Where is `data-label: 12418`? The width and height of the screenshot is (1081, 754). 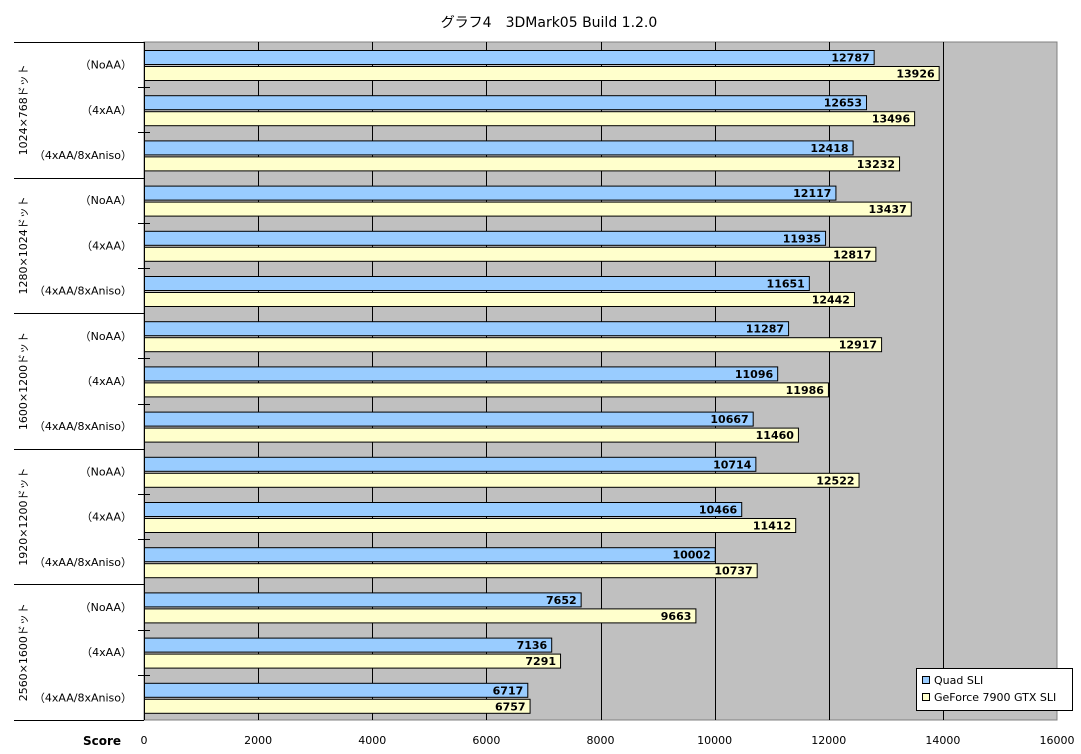
data-label: 12418 is located at coordinates (829, 148).